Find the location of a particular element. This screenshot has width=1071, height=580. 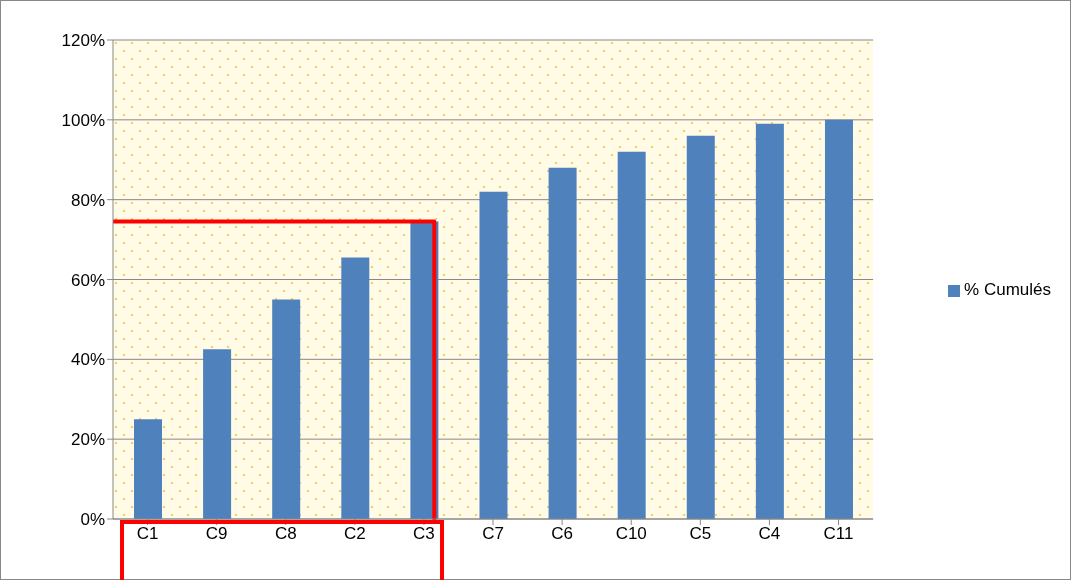

y-tick-label: 100% is located at coordinates (83, 120).